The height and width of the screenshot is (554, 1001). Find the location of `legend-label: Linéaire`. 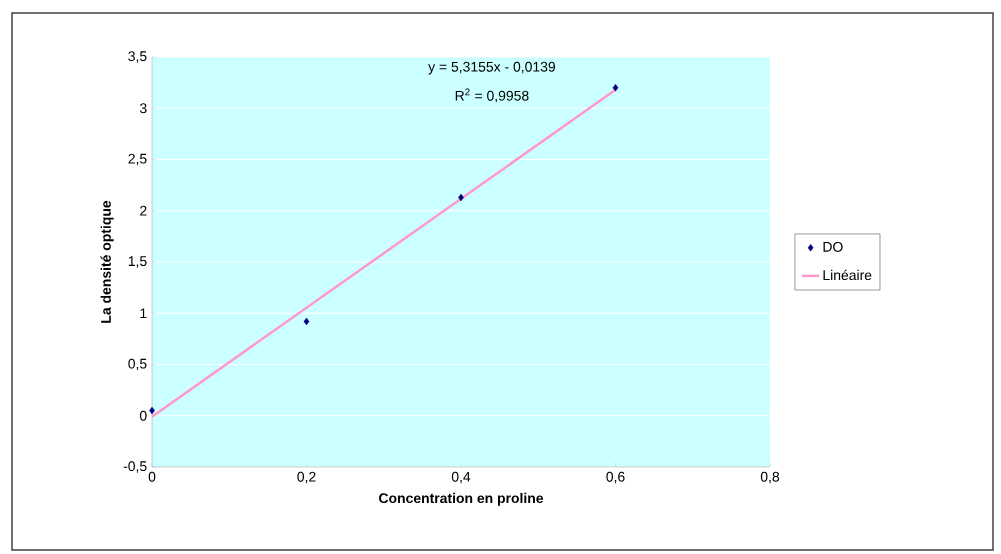

legend-label: Linéaire is located at coordinates (847, 275).